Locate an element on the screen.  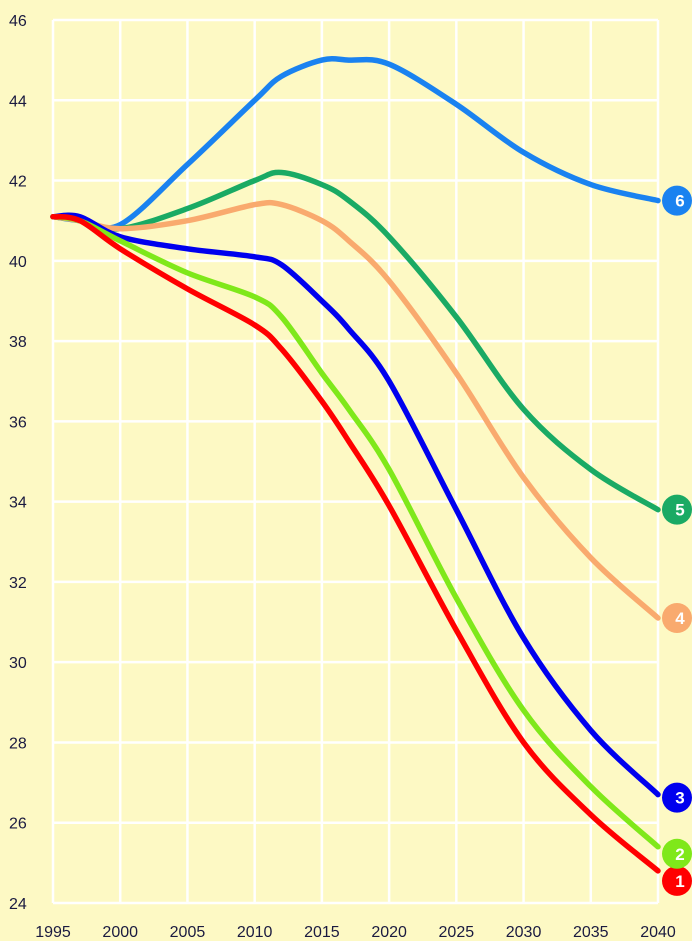
x-tick-label: 2020 is located at coordinates (389, 932).